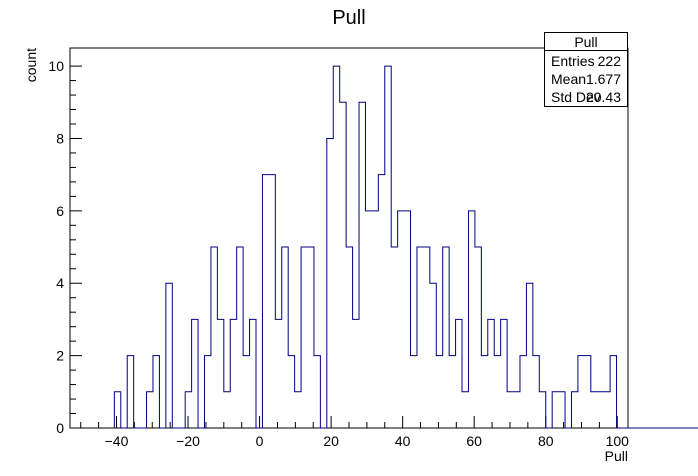  What do you see at coordinates (609, 61) in the screenshot?
I see `stats-value-entries: 222` at bounding box center [609, 61].